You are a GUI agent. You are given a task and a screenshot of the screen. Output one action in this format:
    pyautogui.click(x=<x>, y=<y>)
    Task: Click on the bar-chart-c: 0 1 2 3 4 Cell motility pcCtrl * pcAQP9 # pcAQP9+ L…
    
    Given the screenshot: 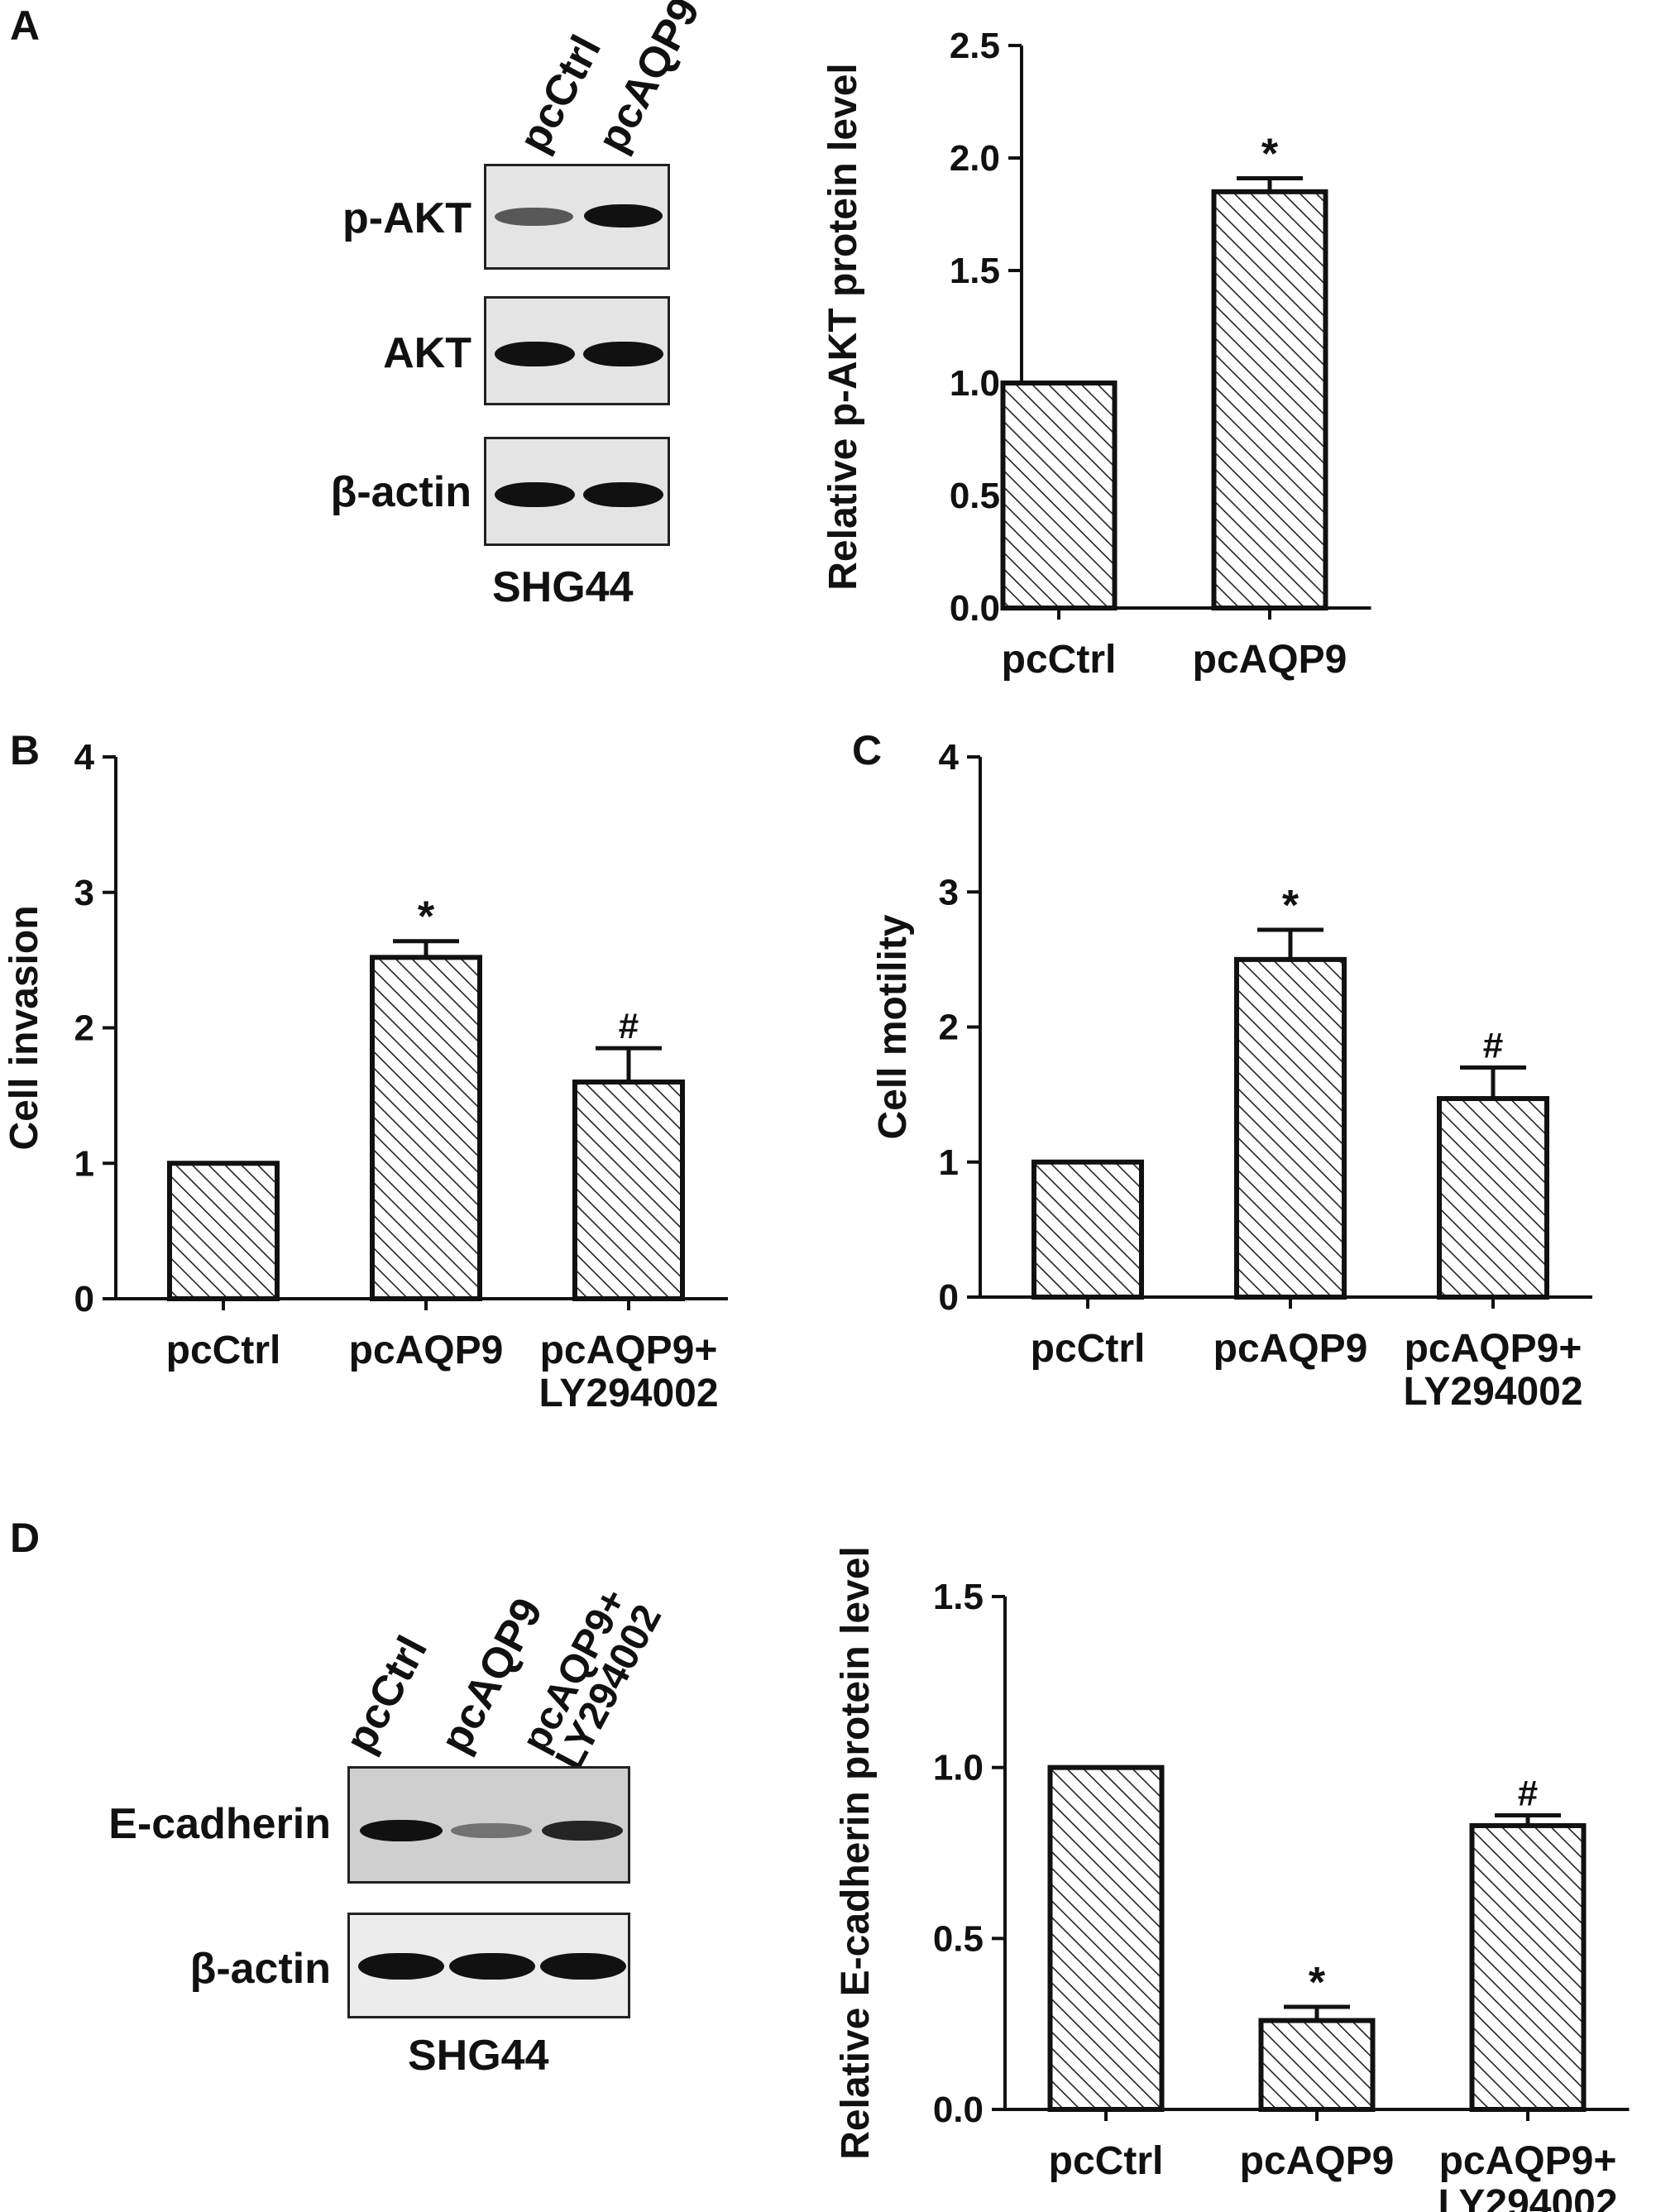 What is the action you would take?
    pyautogui.click(x=1231, y=1075)
    